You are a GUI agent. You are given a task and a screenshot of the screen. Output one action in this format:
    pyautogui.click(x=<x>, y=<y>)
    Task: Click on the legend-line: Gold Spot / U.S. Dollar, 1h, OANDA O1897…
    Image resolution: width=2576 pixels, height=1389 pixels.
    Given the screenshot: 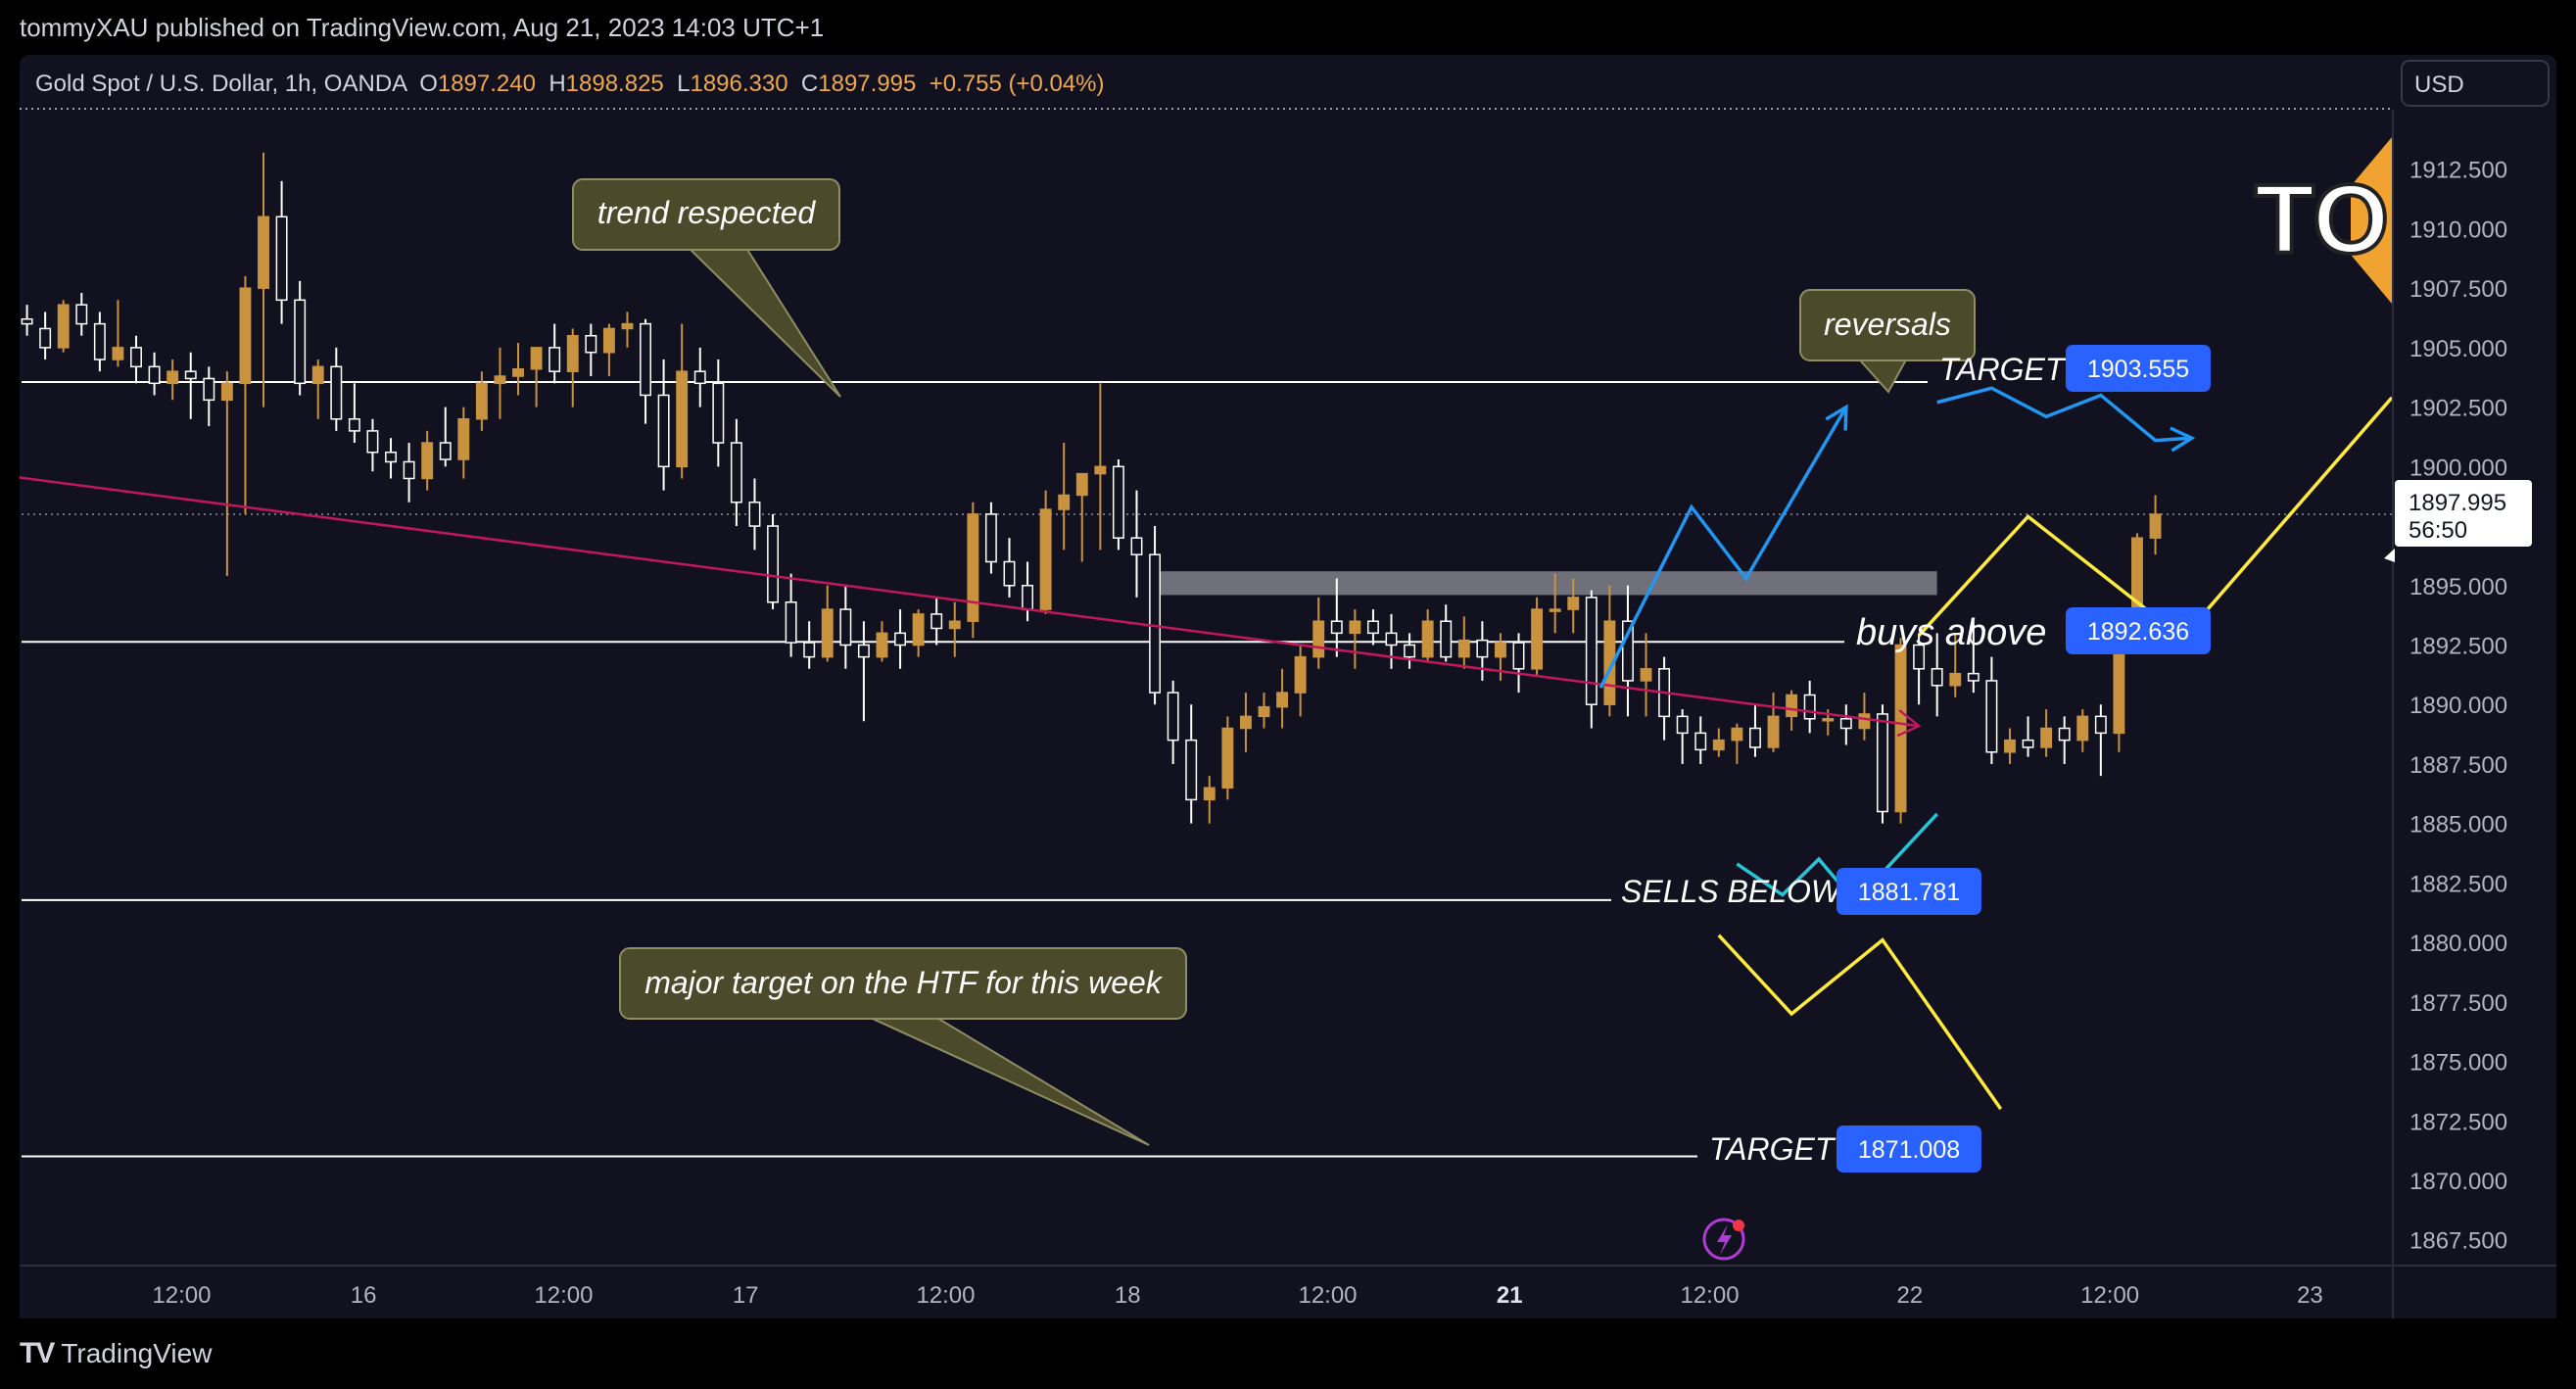 What is the action you would take?
    pyautogui.click(x=570, y=84)
    